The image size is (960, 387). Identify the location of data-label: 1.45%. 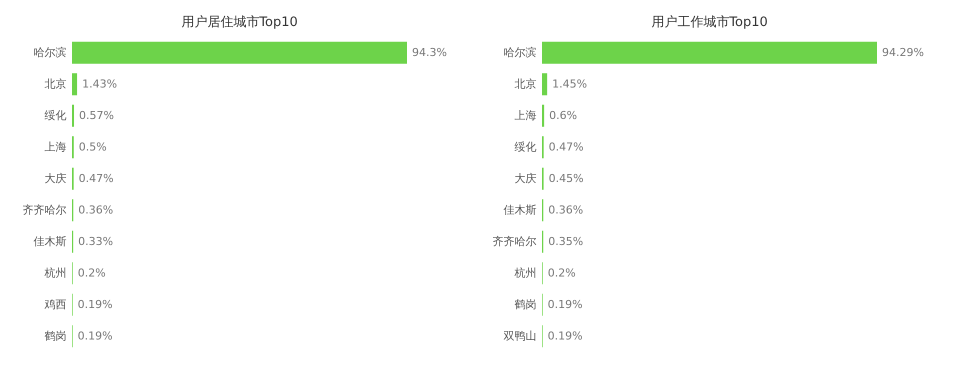
(570, 83).